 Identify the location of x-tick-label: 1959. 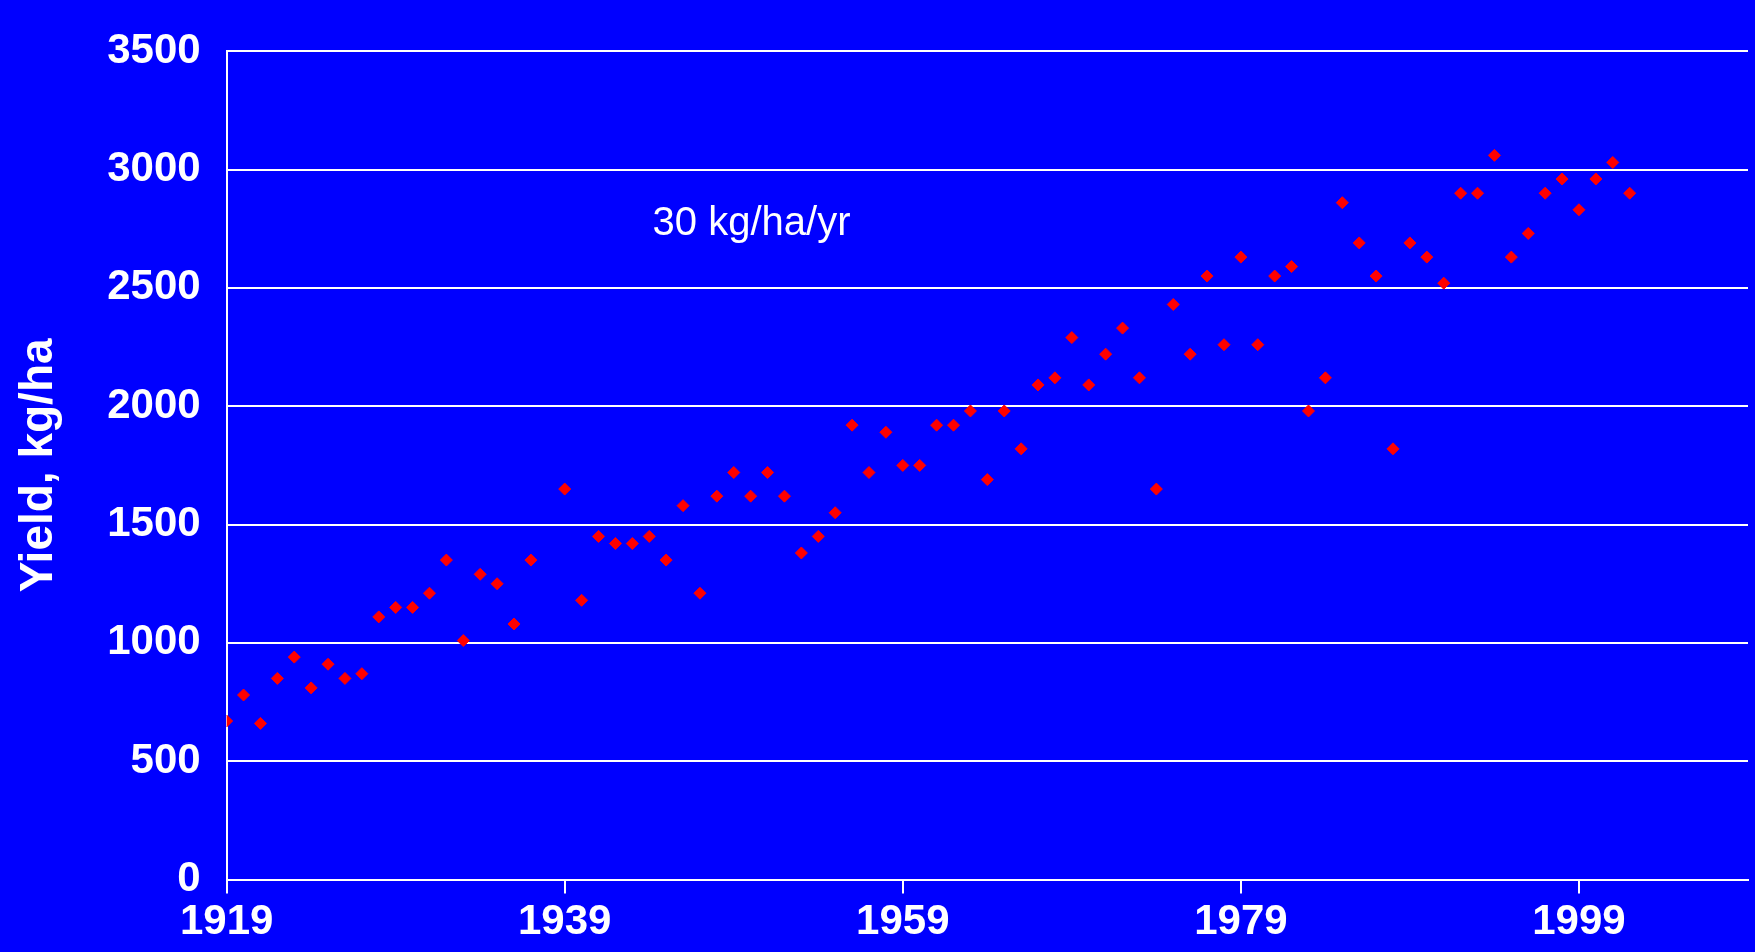
(903, 920).